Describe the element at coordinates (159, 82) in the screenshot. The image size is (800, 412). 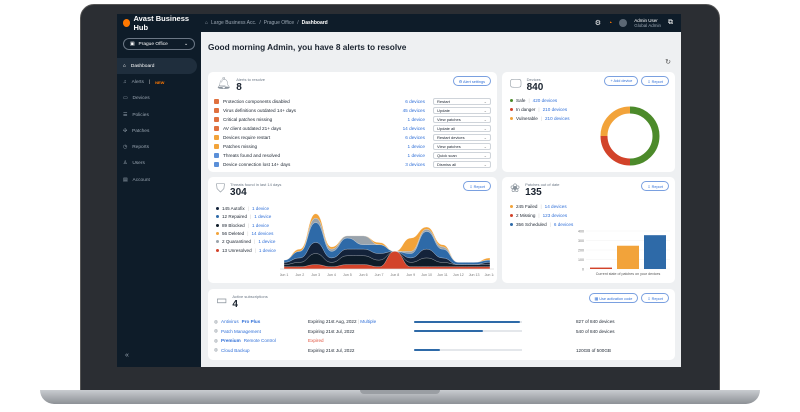
I see `sidebar-item-alerts: ♫ Alerts | NEW` at that location.